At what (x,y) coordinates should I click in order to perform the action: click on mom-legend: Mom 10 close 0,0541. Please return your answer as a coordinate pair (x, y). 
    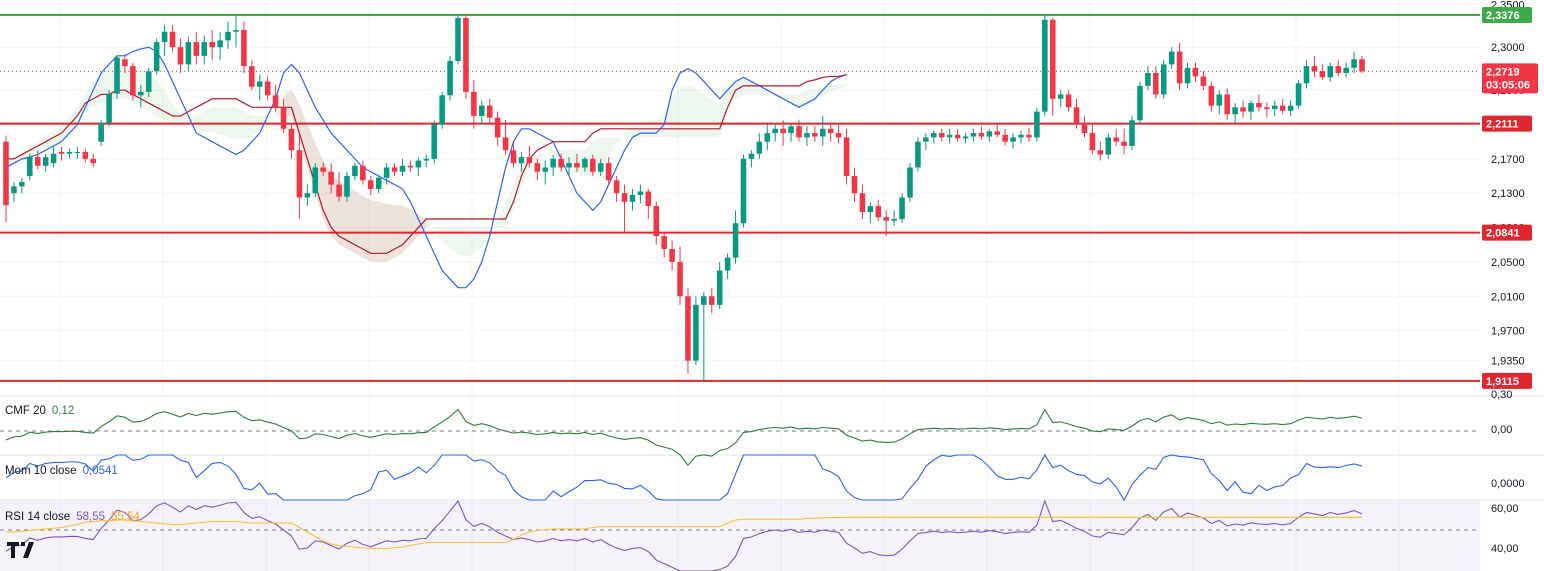
    Looking at the image, I should click on (64, 471).